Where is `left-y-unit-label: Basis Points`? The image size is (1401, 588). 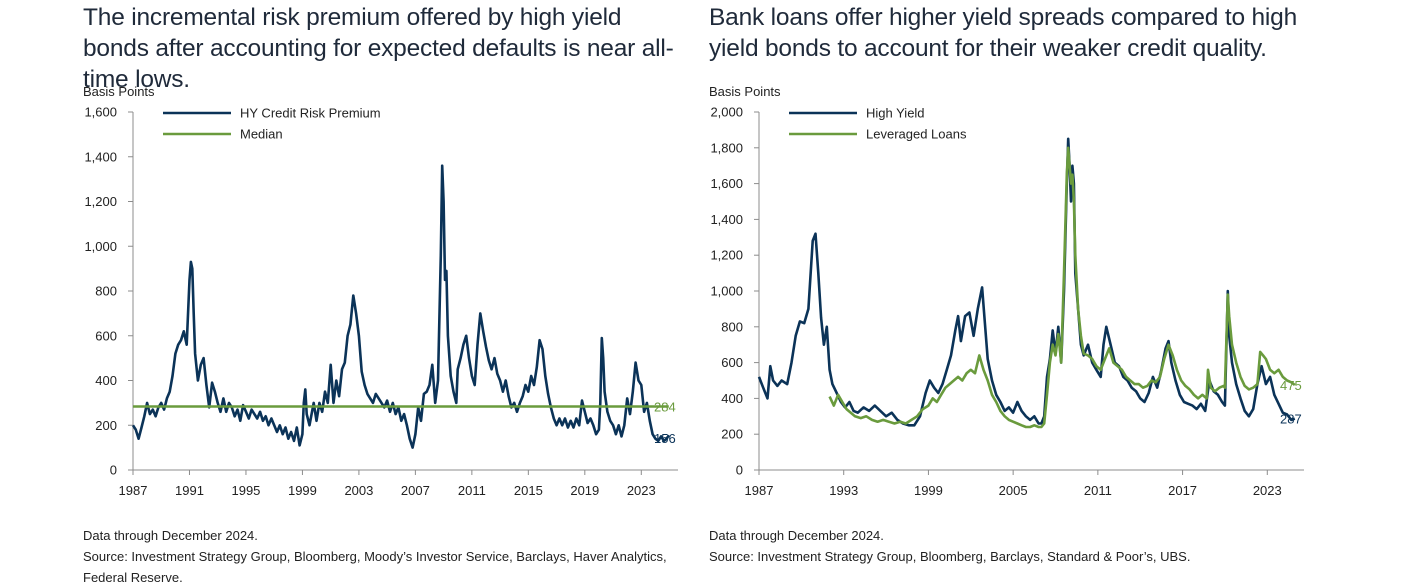
left-y-unit-label: Basis Points is located at coordinates (119, 91).